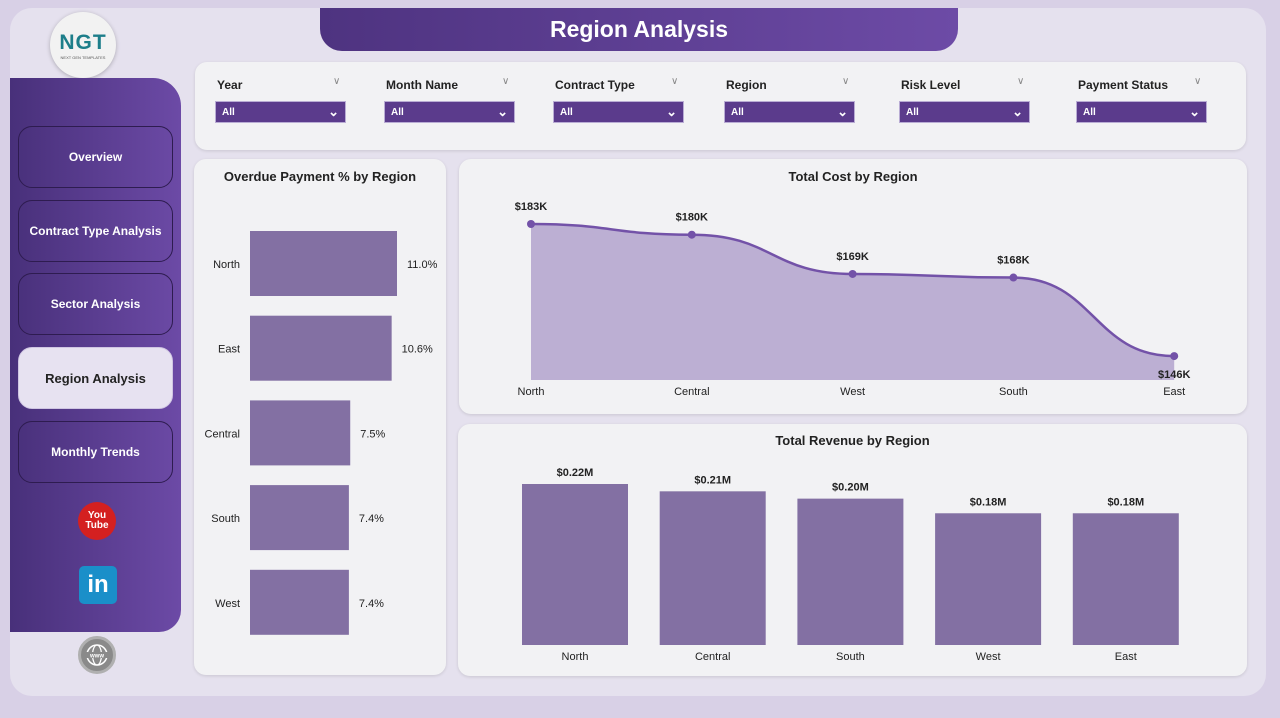  What do you see at coordinates (95, 157) in the screenshot?
I see `sidebar-item-overview: Overview` at bounding box center [95, 157].